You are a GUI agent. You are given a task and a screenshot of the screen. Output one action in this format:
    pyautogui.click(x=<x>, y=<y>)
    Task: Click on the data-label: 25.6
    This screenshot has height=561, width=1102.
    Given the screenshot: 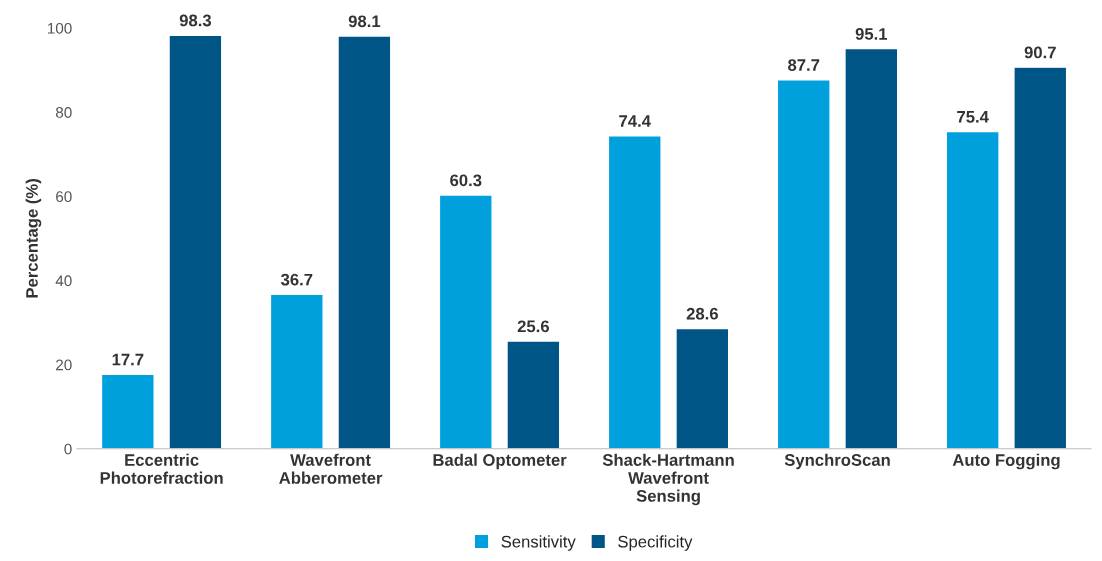 What is the action you would take?
    pyautogui.click(x=533, y=326)
    